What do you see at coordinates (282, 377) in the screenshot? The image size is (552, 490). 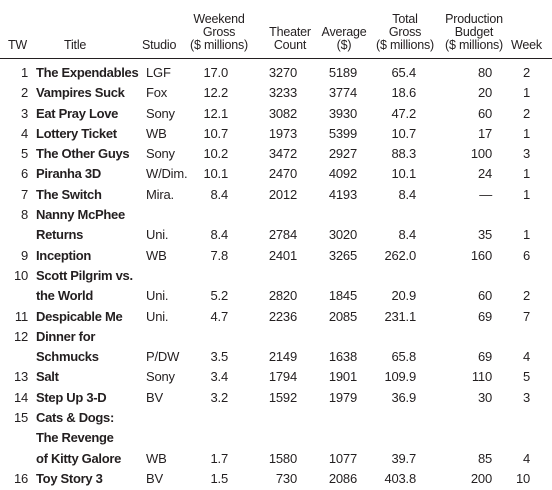 I see `theater-count-cell: 1794` at bounding box center [282, 377].